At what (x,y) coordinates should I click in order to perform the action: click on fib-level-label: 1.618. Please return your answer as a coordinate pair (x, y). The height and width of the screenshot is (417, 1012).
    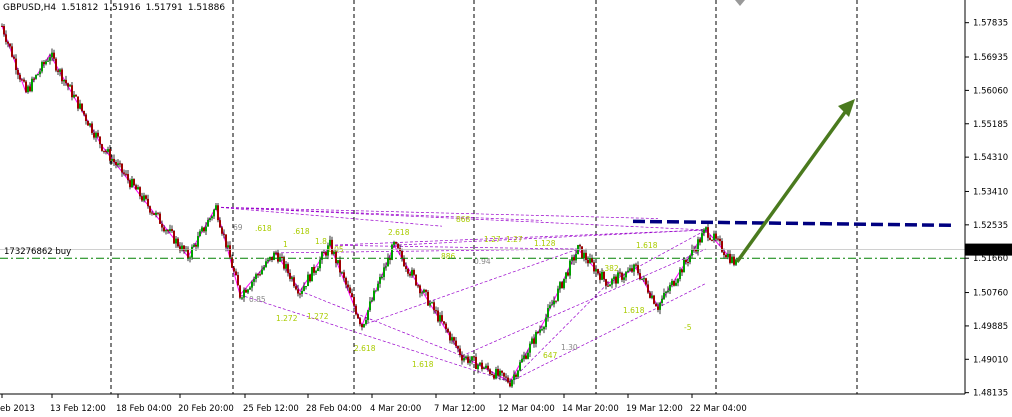
    Looking at the image, I should click on (423, 364).